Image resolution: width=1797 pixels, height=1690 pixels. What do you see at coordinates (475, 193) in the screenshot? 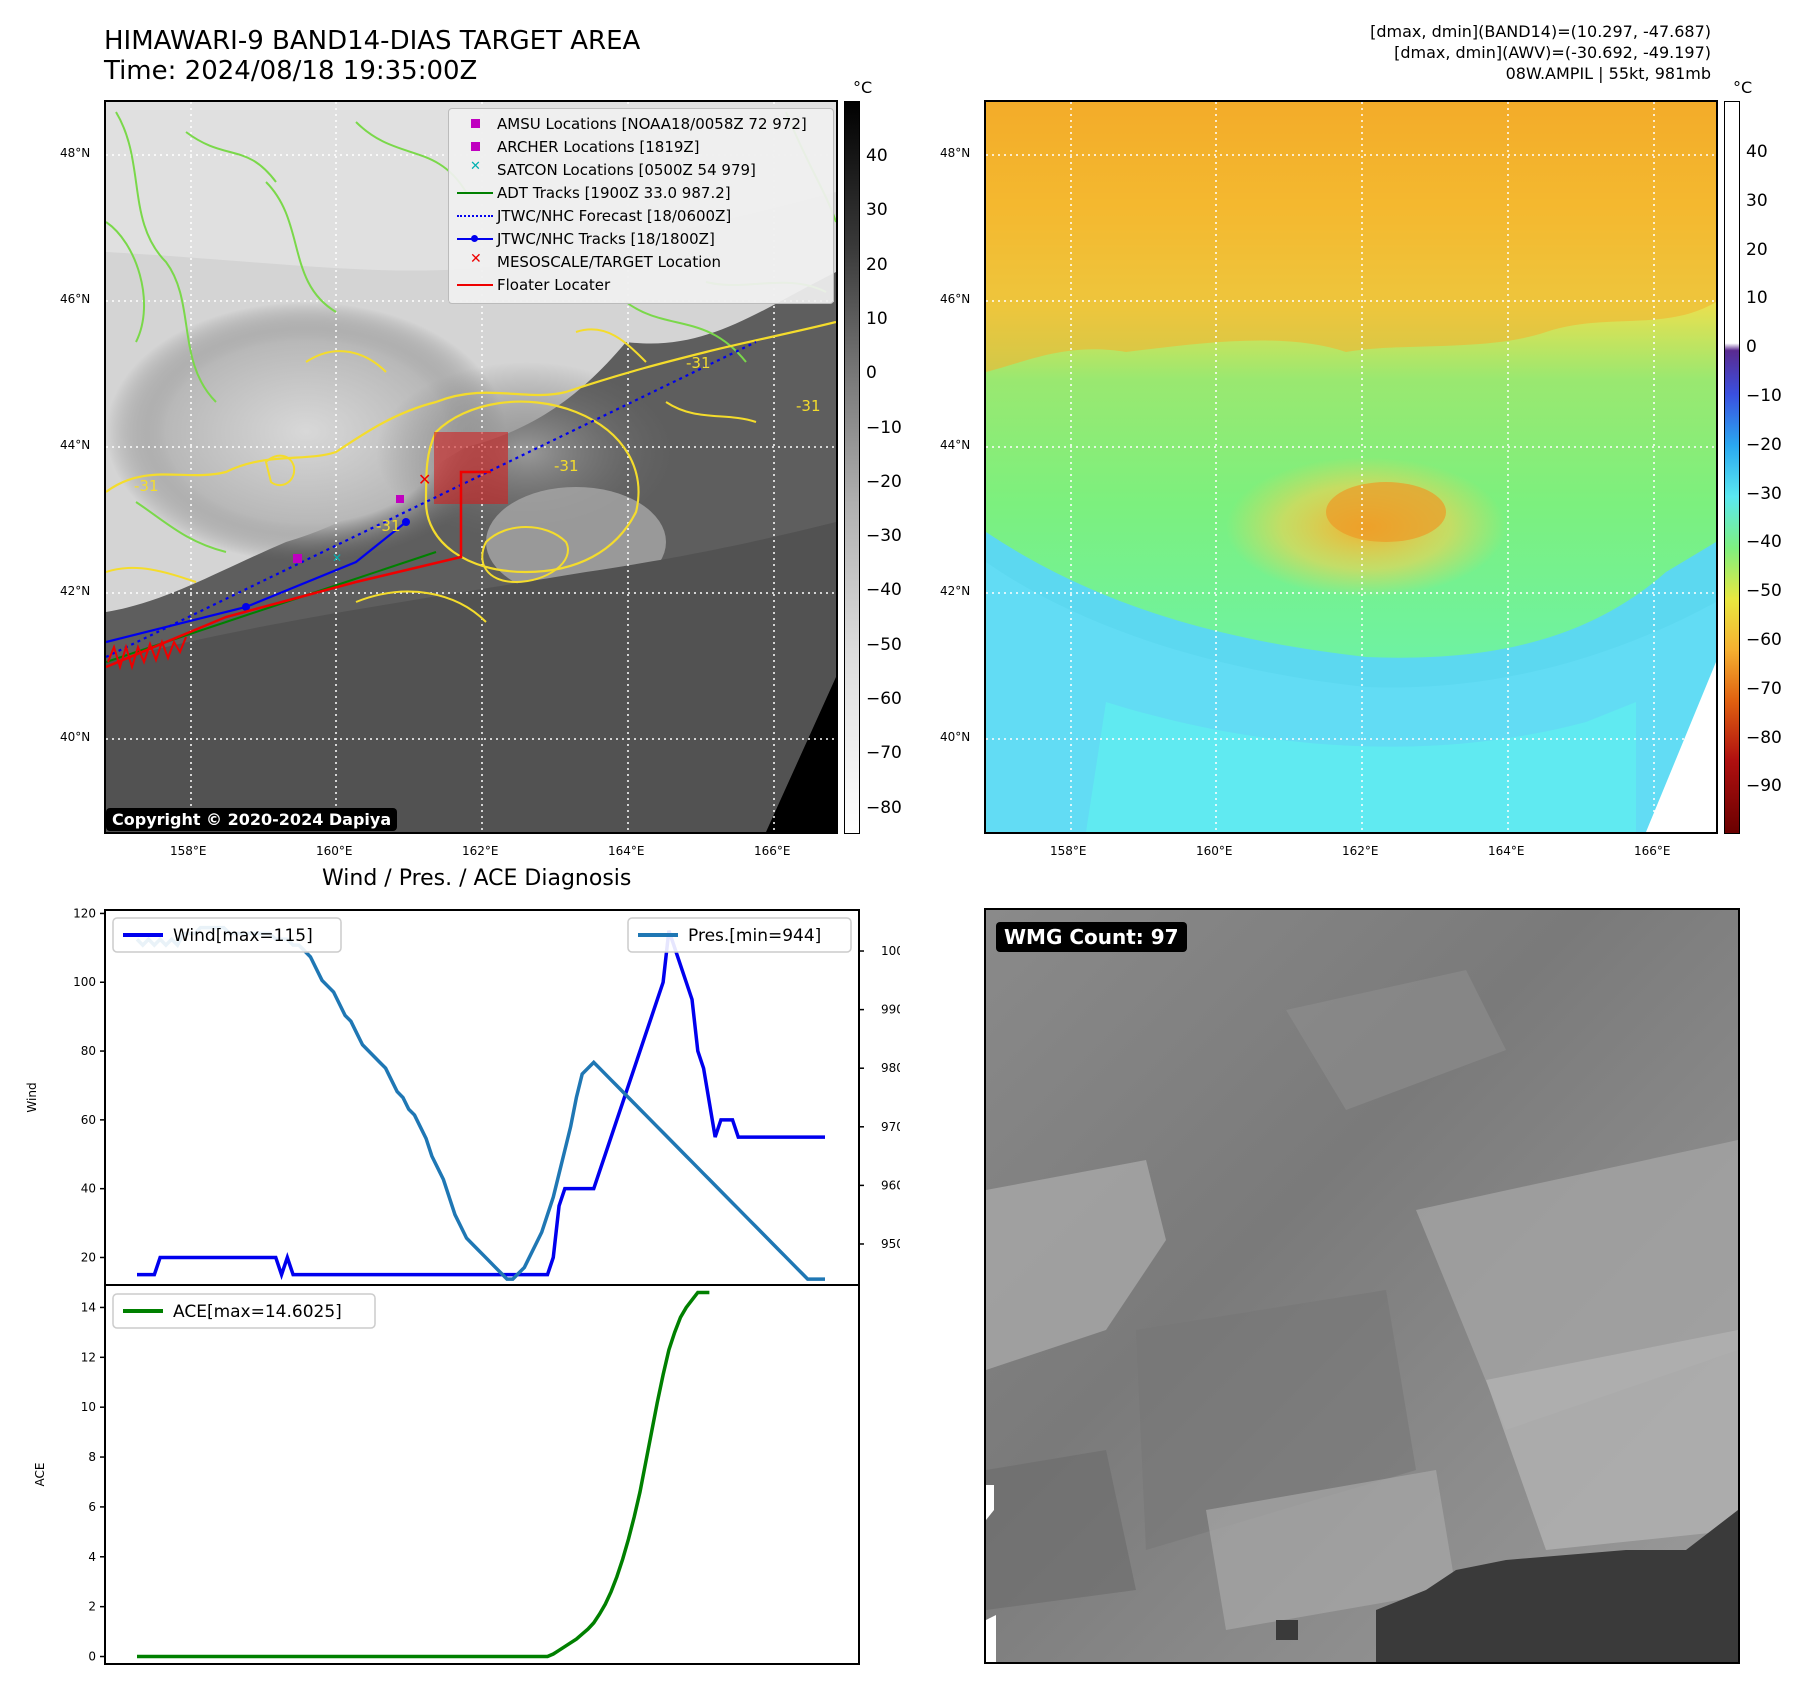
I see `green-line-icon` at bounding box center [475, 193].